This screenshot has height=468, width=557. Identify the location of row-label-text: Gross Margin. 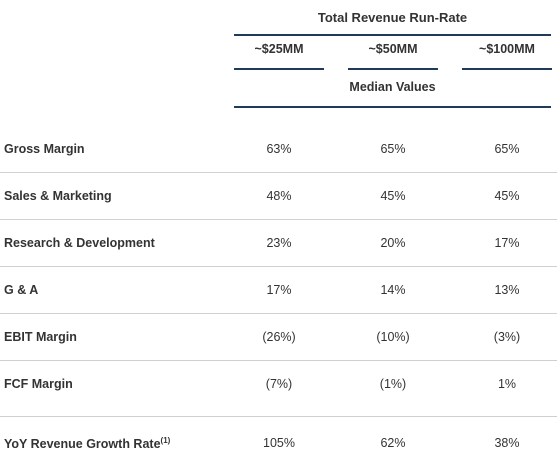
(44, 149).